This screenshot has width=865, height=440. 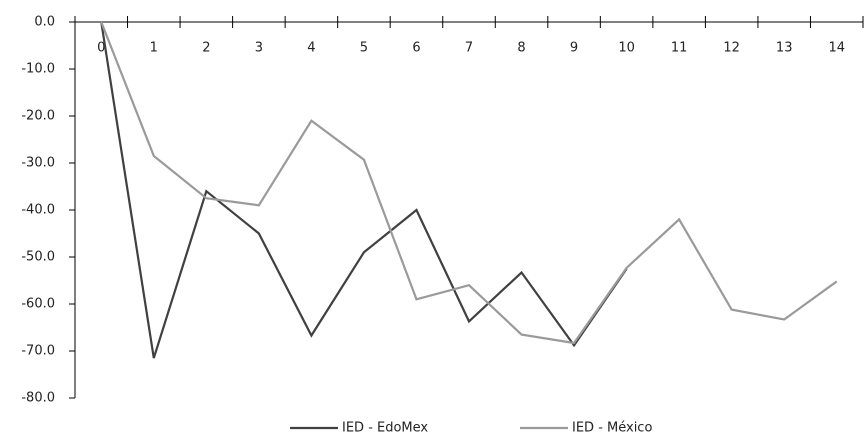 What do you see at coordinates (259, 48) in the screenshot?
I see `x-tick-label: 3` at bounding box center [259, 48].